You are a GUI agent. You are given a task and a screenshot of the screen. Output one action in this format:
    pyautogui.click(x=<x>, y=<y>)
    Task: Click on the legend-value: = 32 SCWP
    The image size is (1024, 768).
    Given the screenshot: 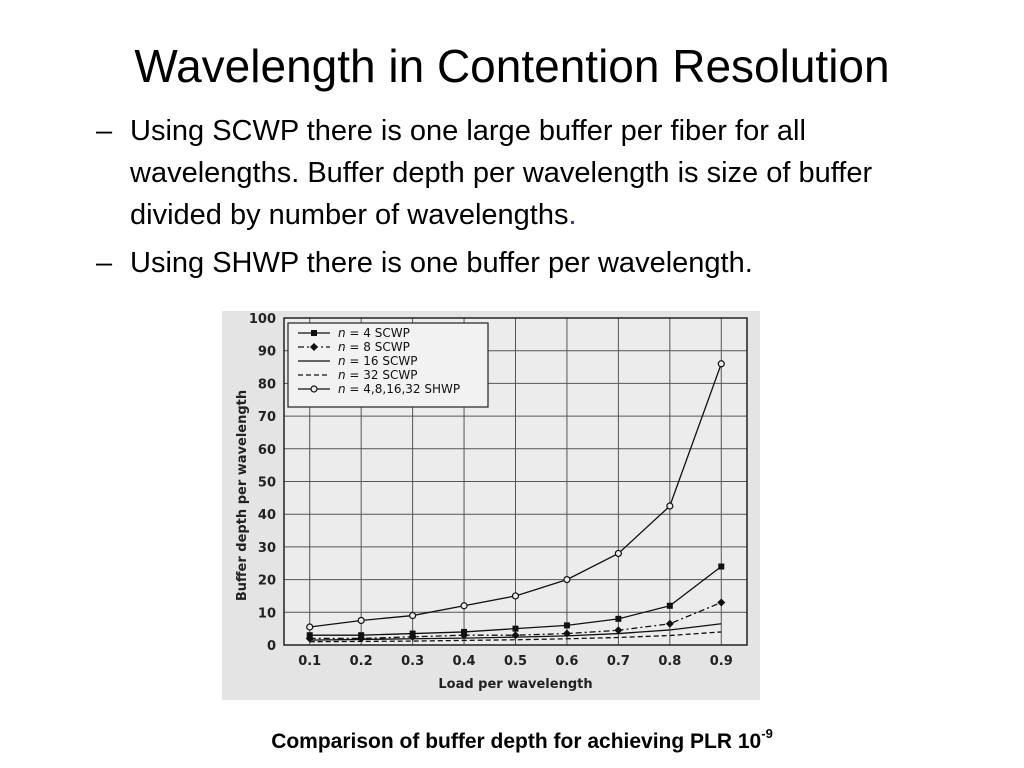 What is the action you would take?
    pyautogui.click(x=382, y=375)
    